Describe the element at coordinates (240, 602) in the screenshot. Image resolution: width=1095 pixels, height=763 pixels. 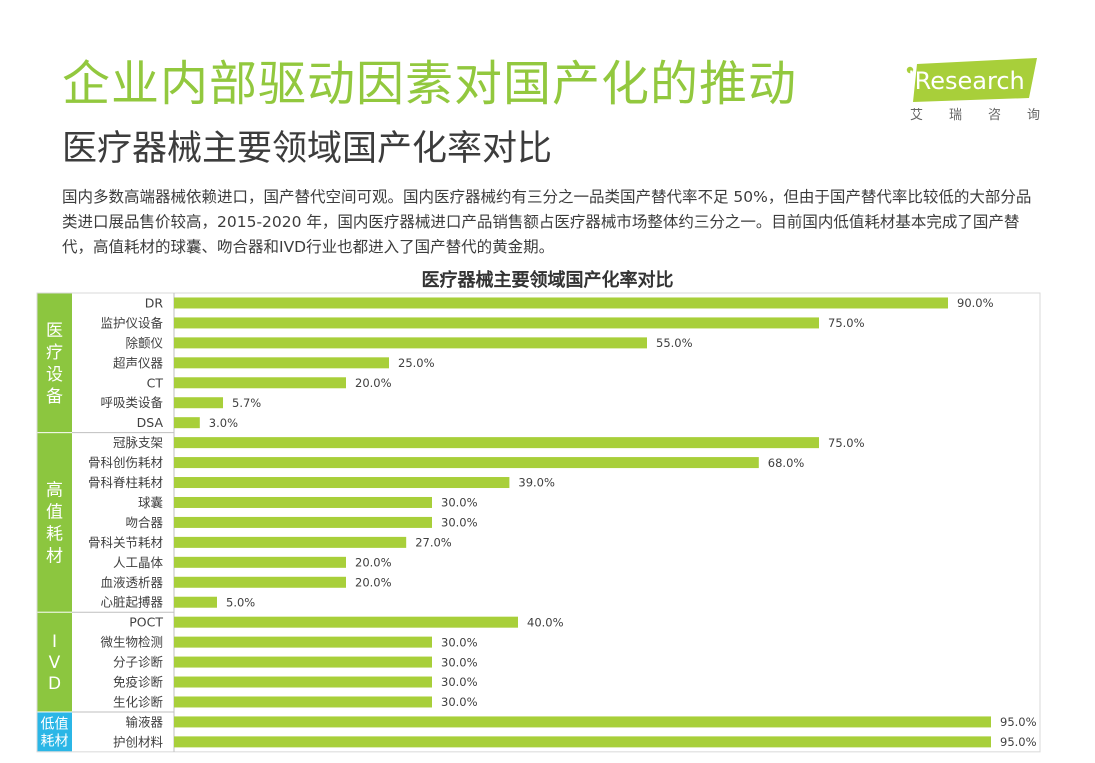
I see `data-label: 5.0%` at that location.